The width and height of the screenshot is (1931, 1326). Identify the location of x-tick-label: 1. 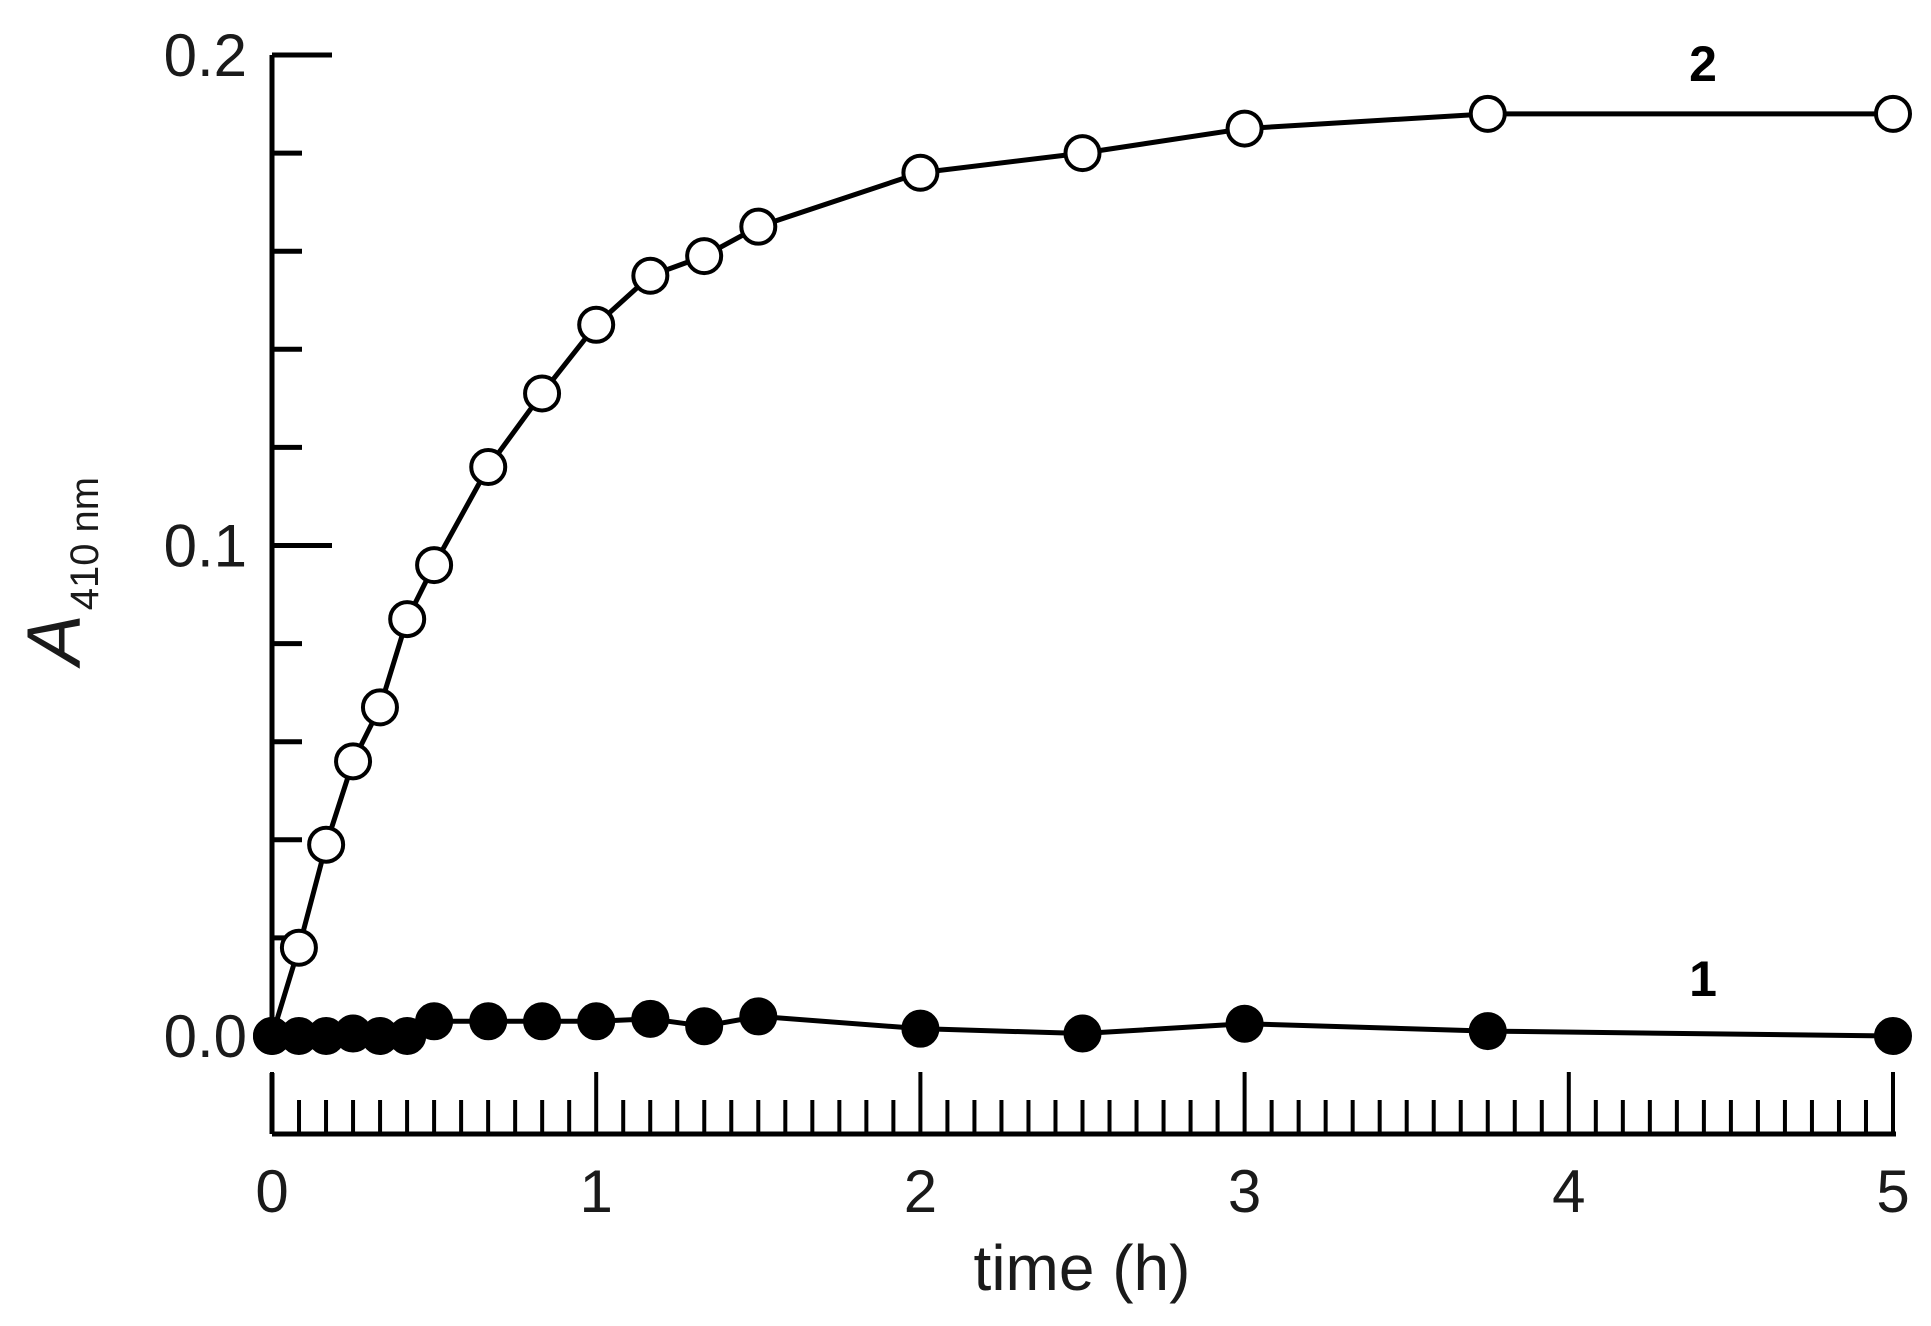
(596, 1191).